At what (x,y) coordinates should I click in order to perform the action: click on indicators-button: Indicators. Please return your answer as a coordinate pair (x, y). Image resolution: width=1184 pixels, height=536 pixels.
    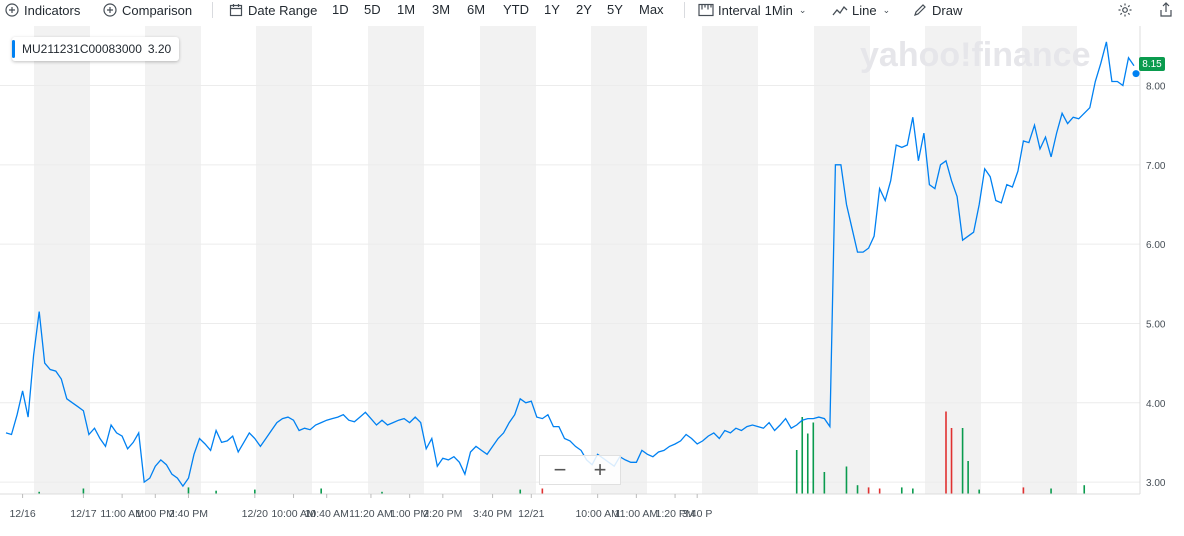
    Looking at the image, I should click on (42, 10).